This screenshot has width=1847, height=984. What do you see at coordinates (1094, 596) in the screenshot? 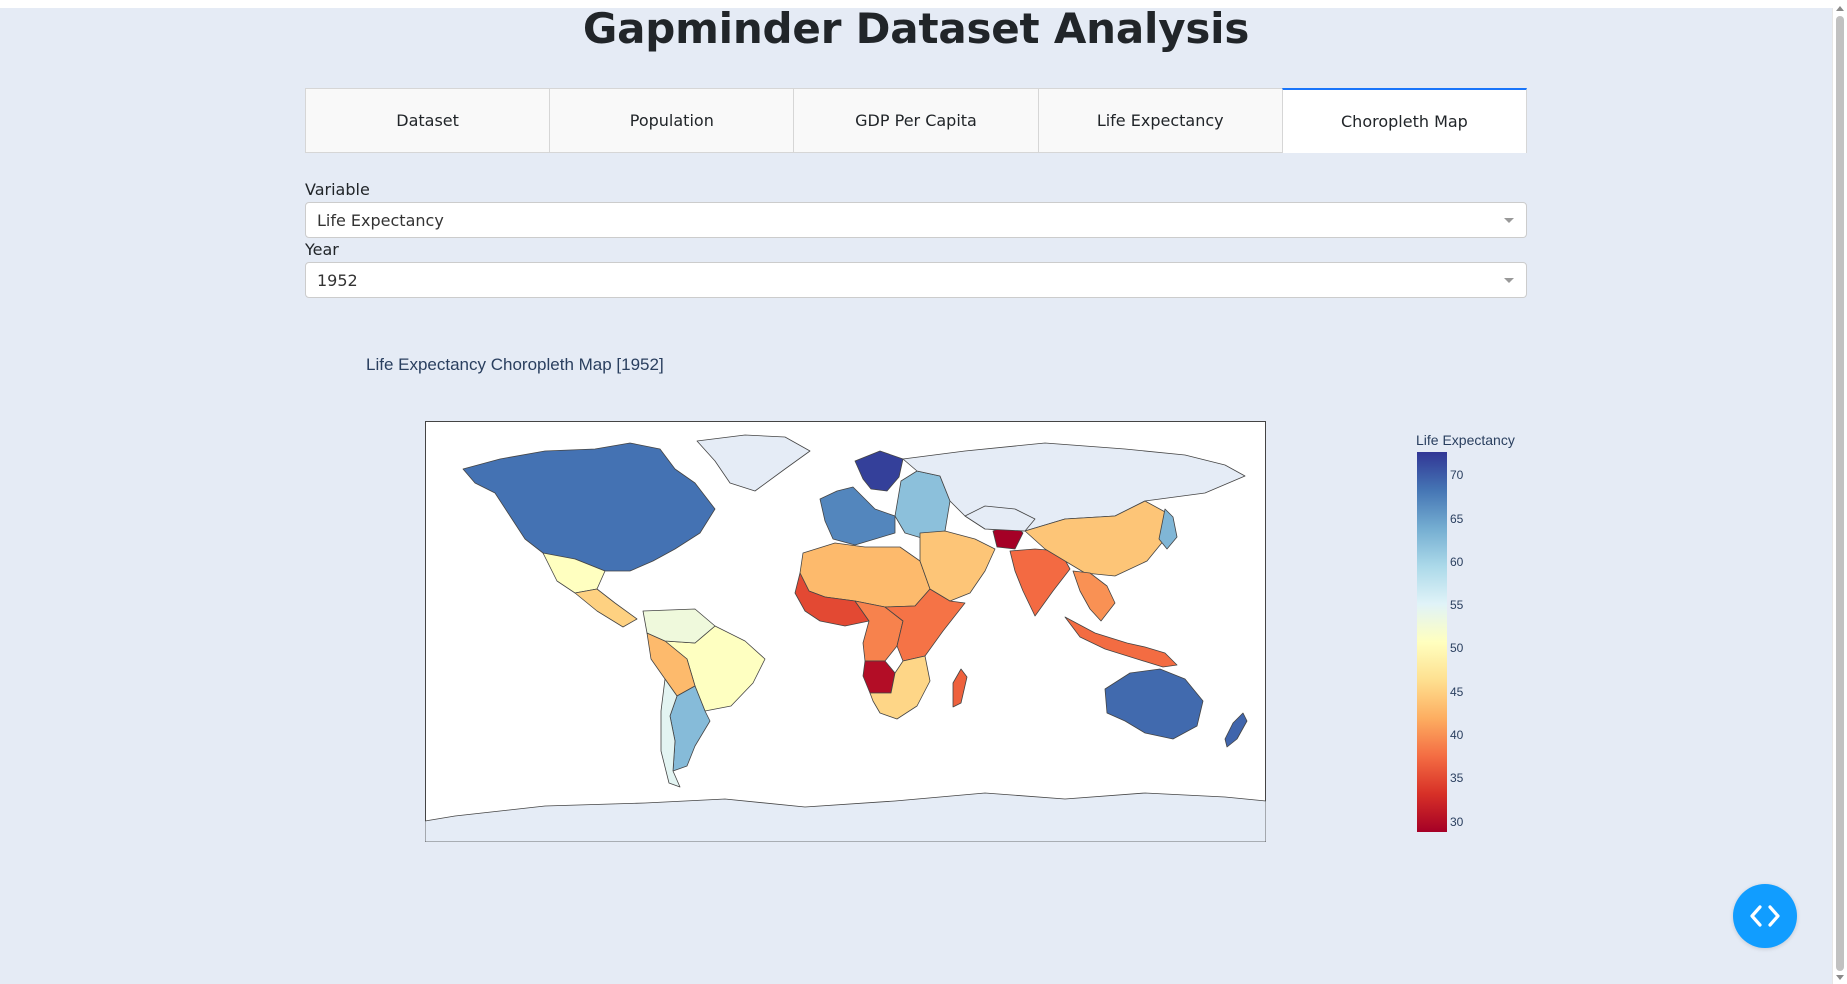
I see `map-region-southeast-asia` at bounding box center [1094, 596].